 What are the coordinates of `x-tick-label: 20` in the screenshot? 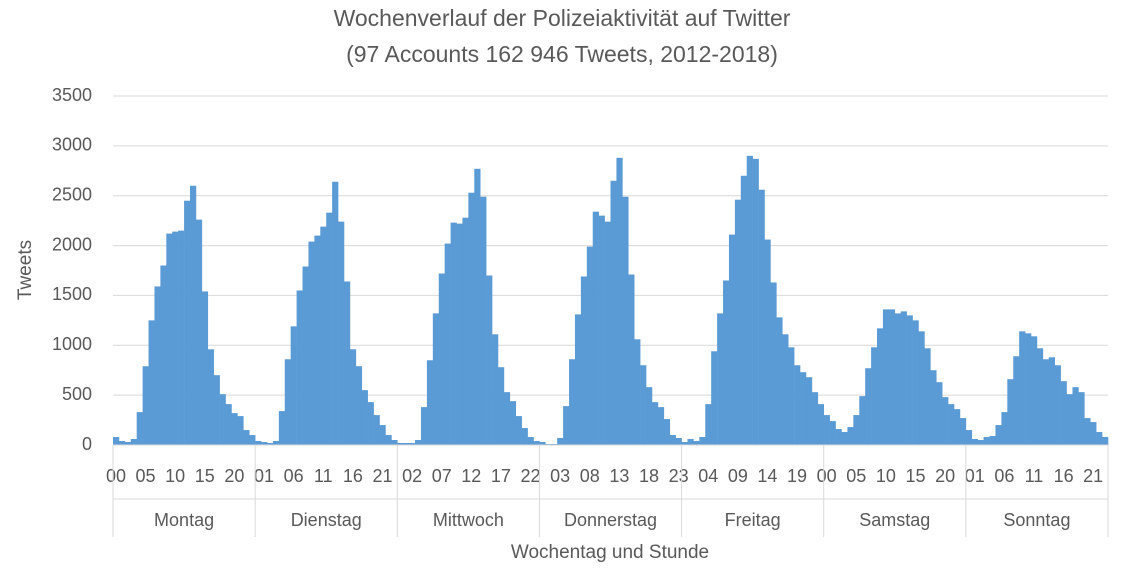 It's located at (234, 476).